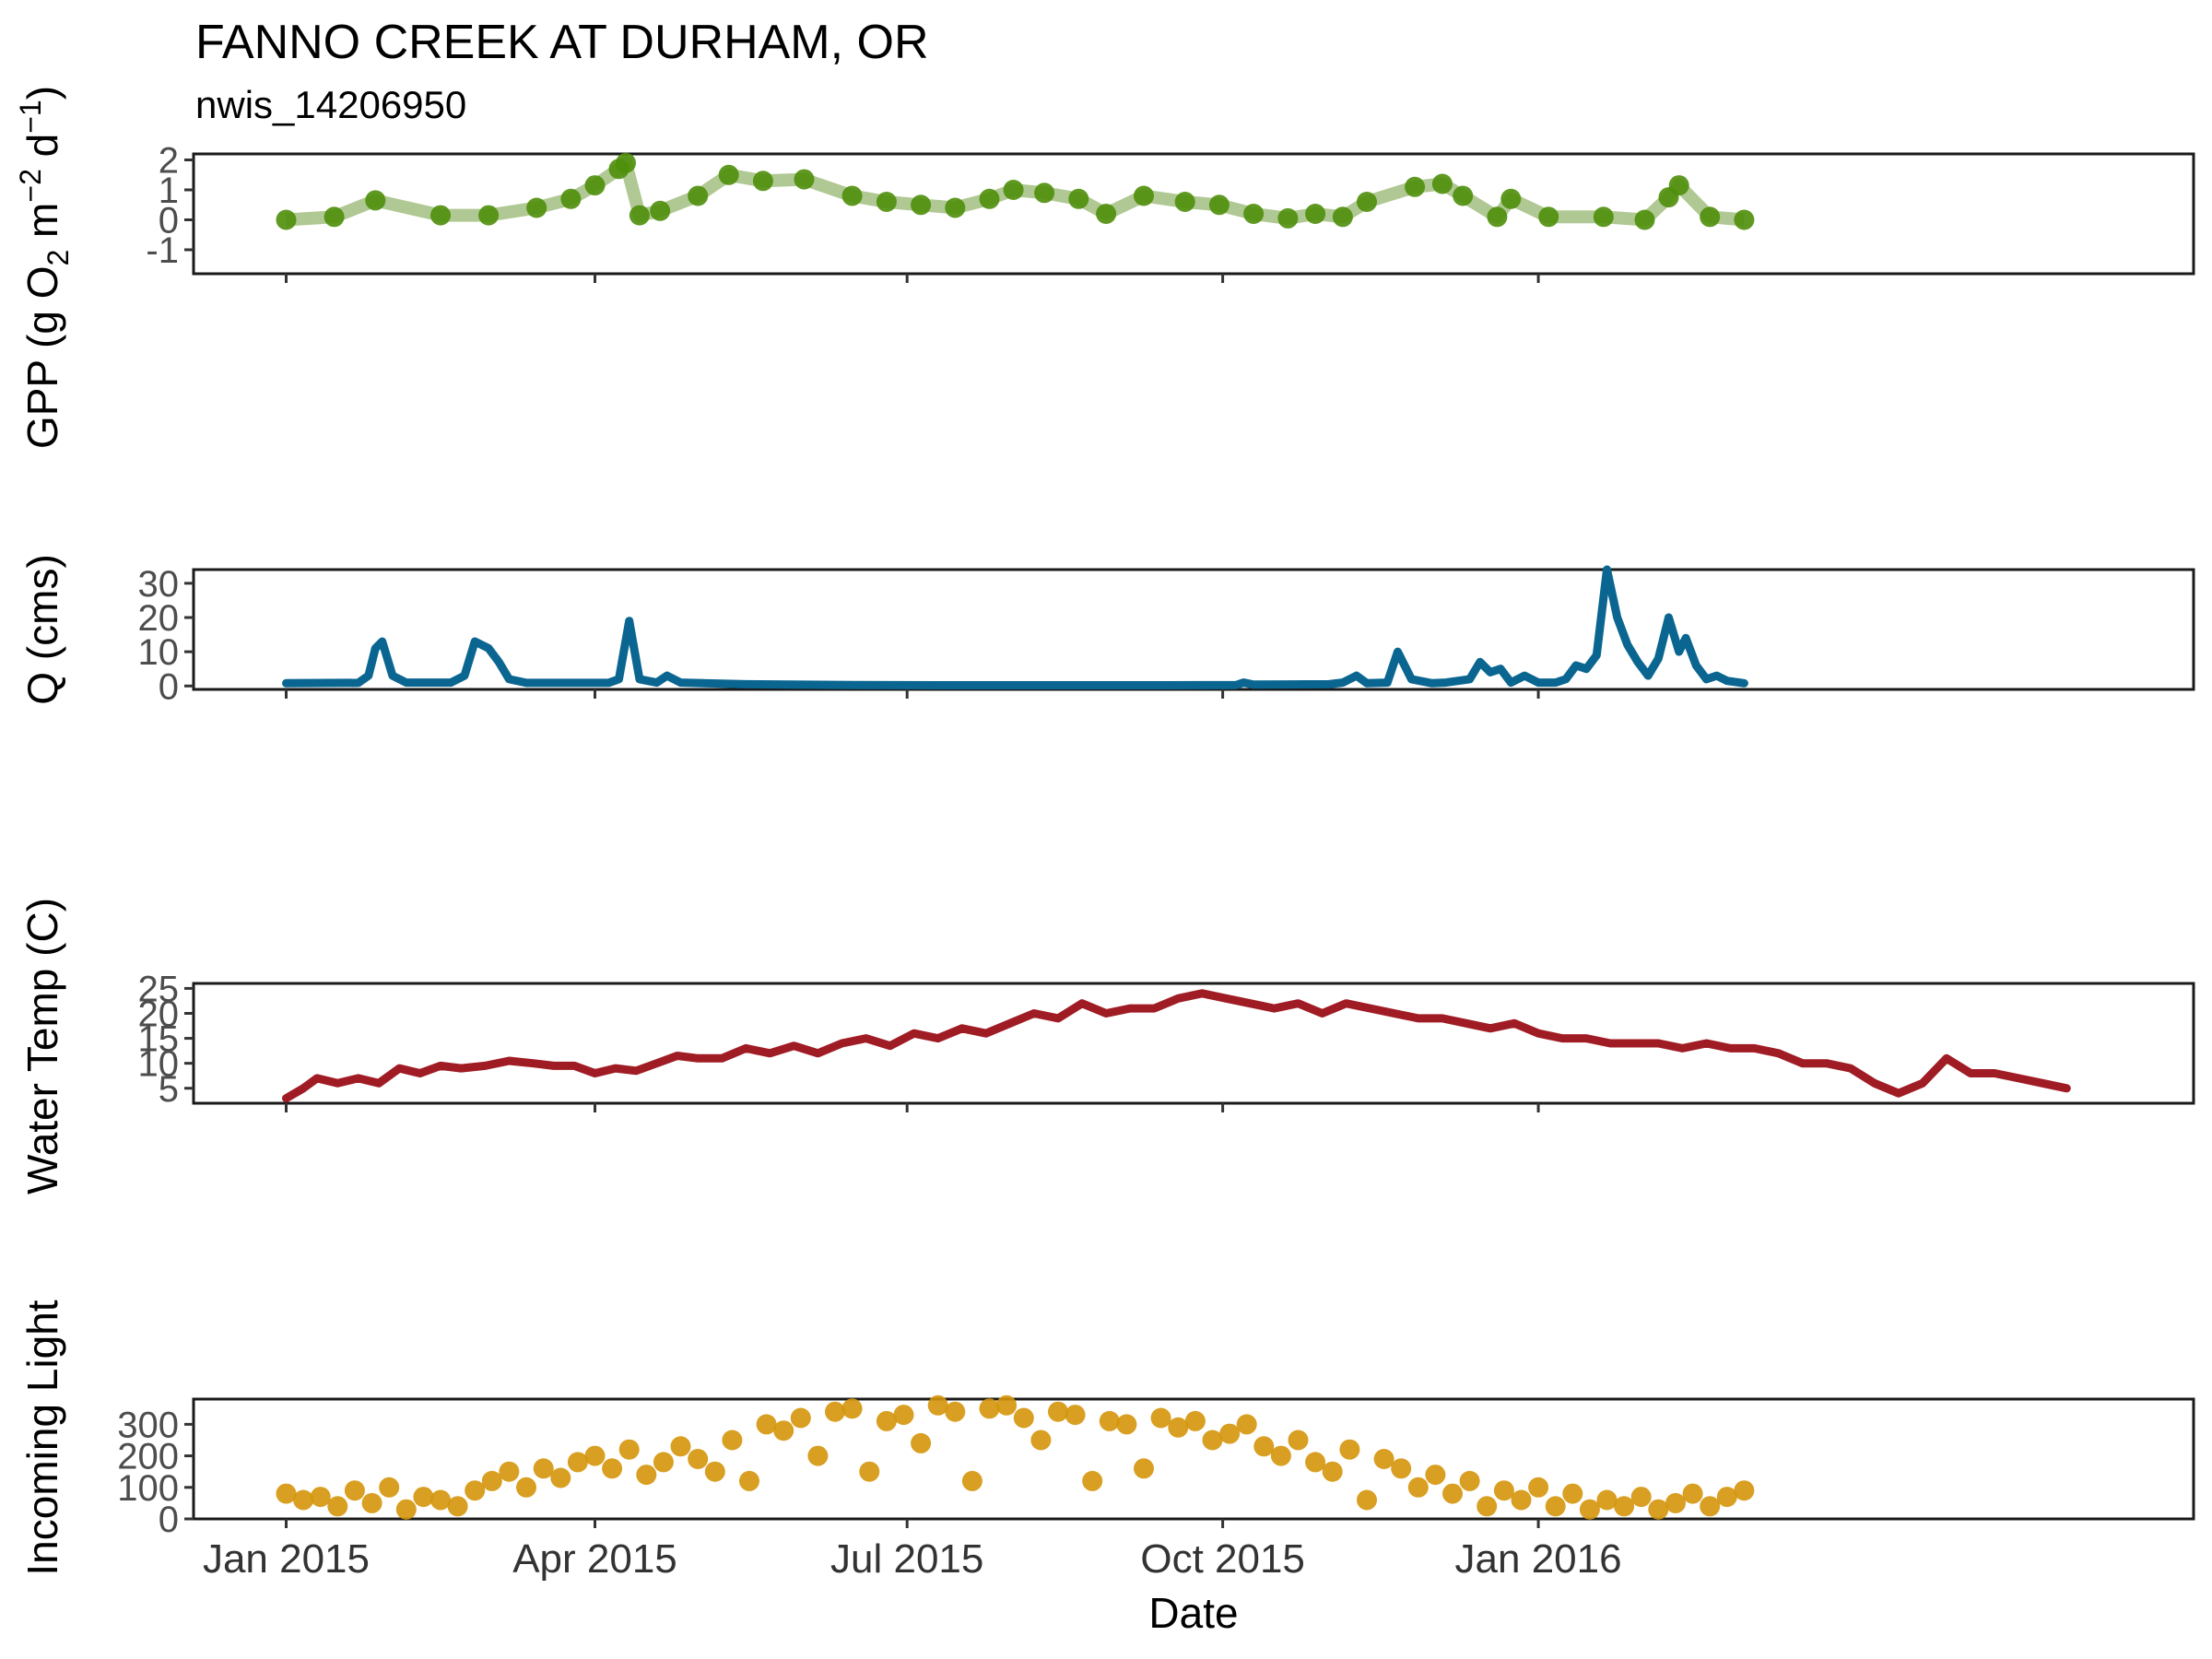 This screenshot has height=1659, width=2212. Describe the element at coordinates (169, 161) in the screenshot. I see `y-tick-label: 2` at that location.